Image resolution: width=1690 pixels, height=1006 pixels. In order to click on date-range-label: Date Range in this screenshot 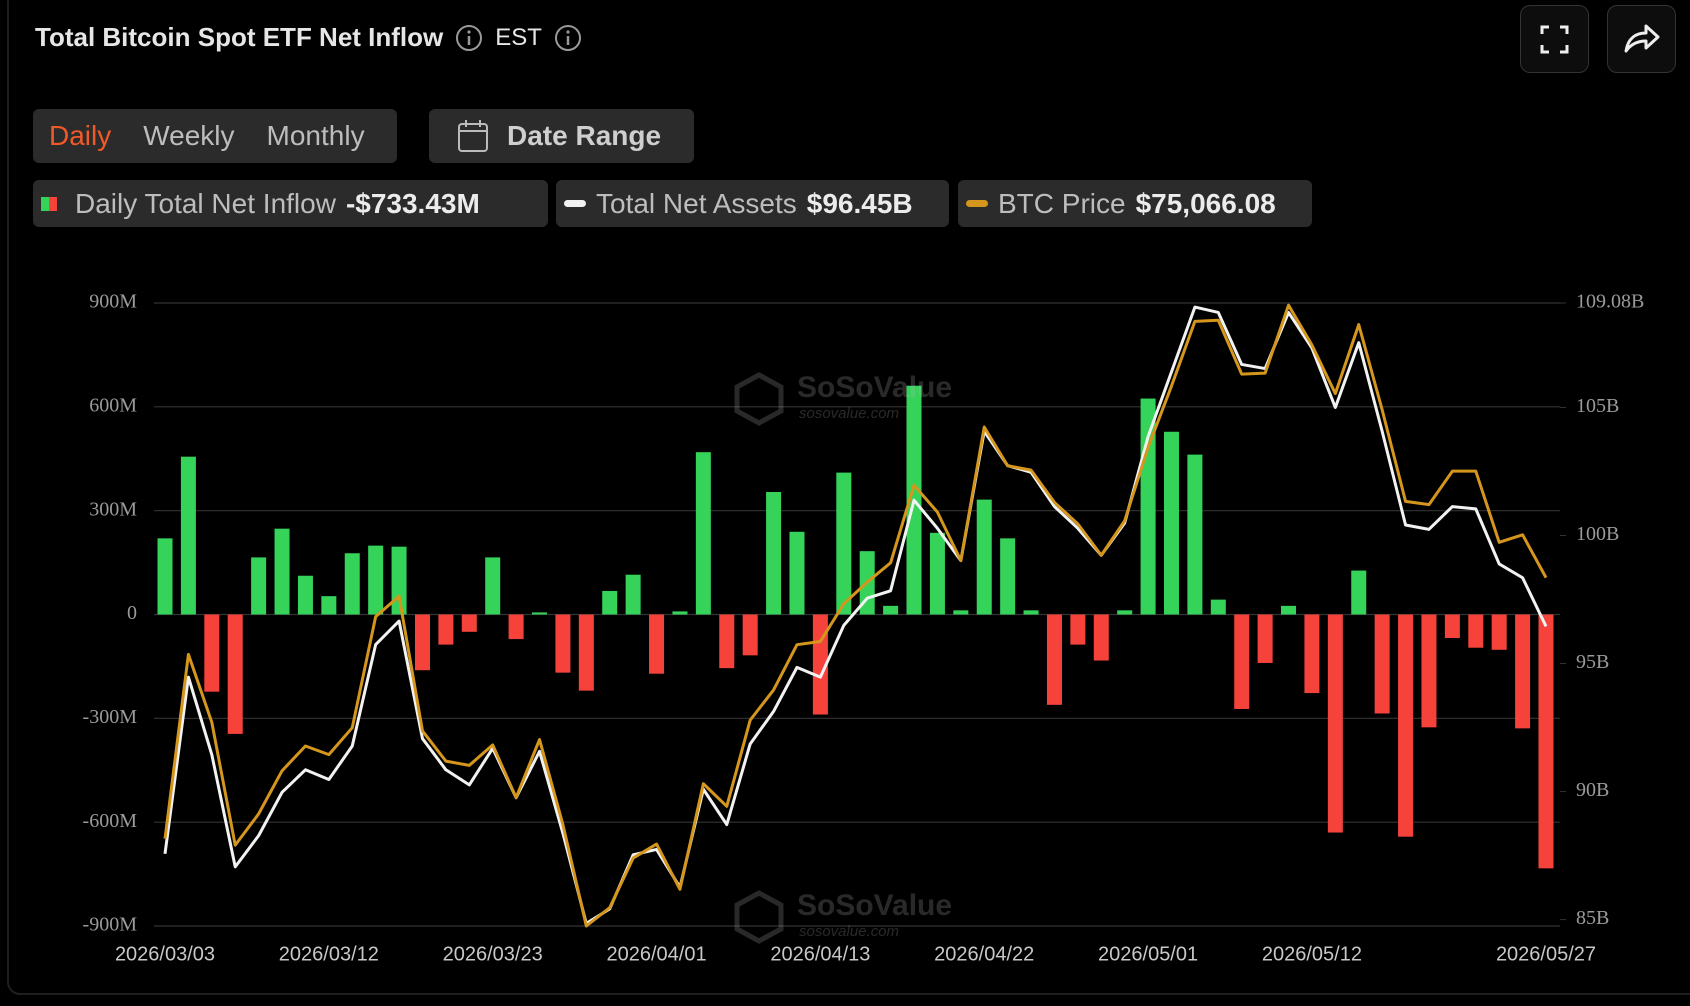, I will do `click(584, 135)`.